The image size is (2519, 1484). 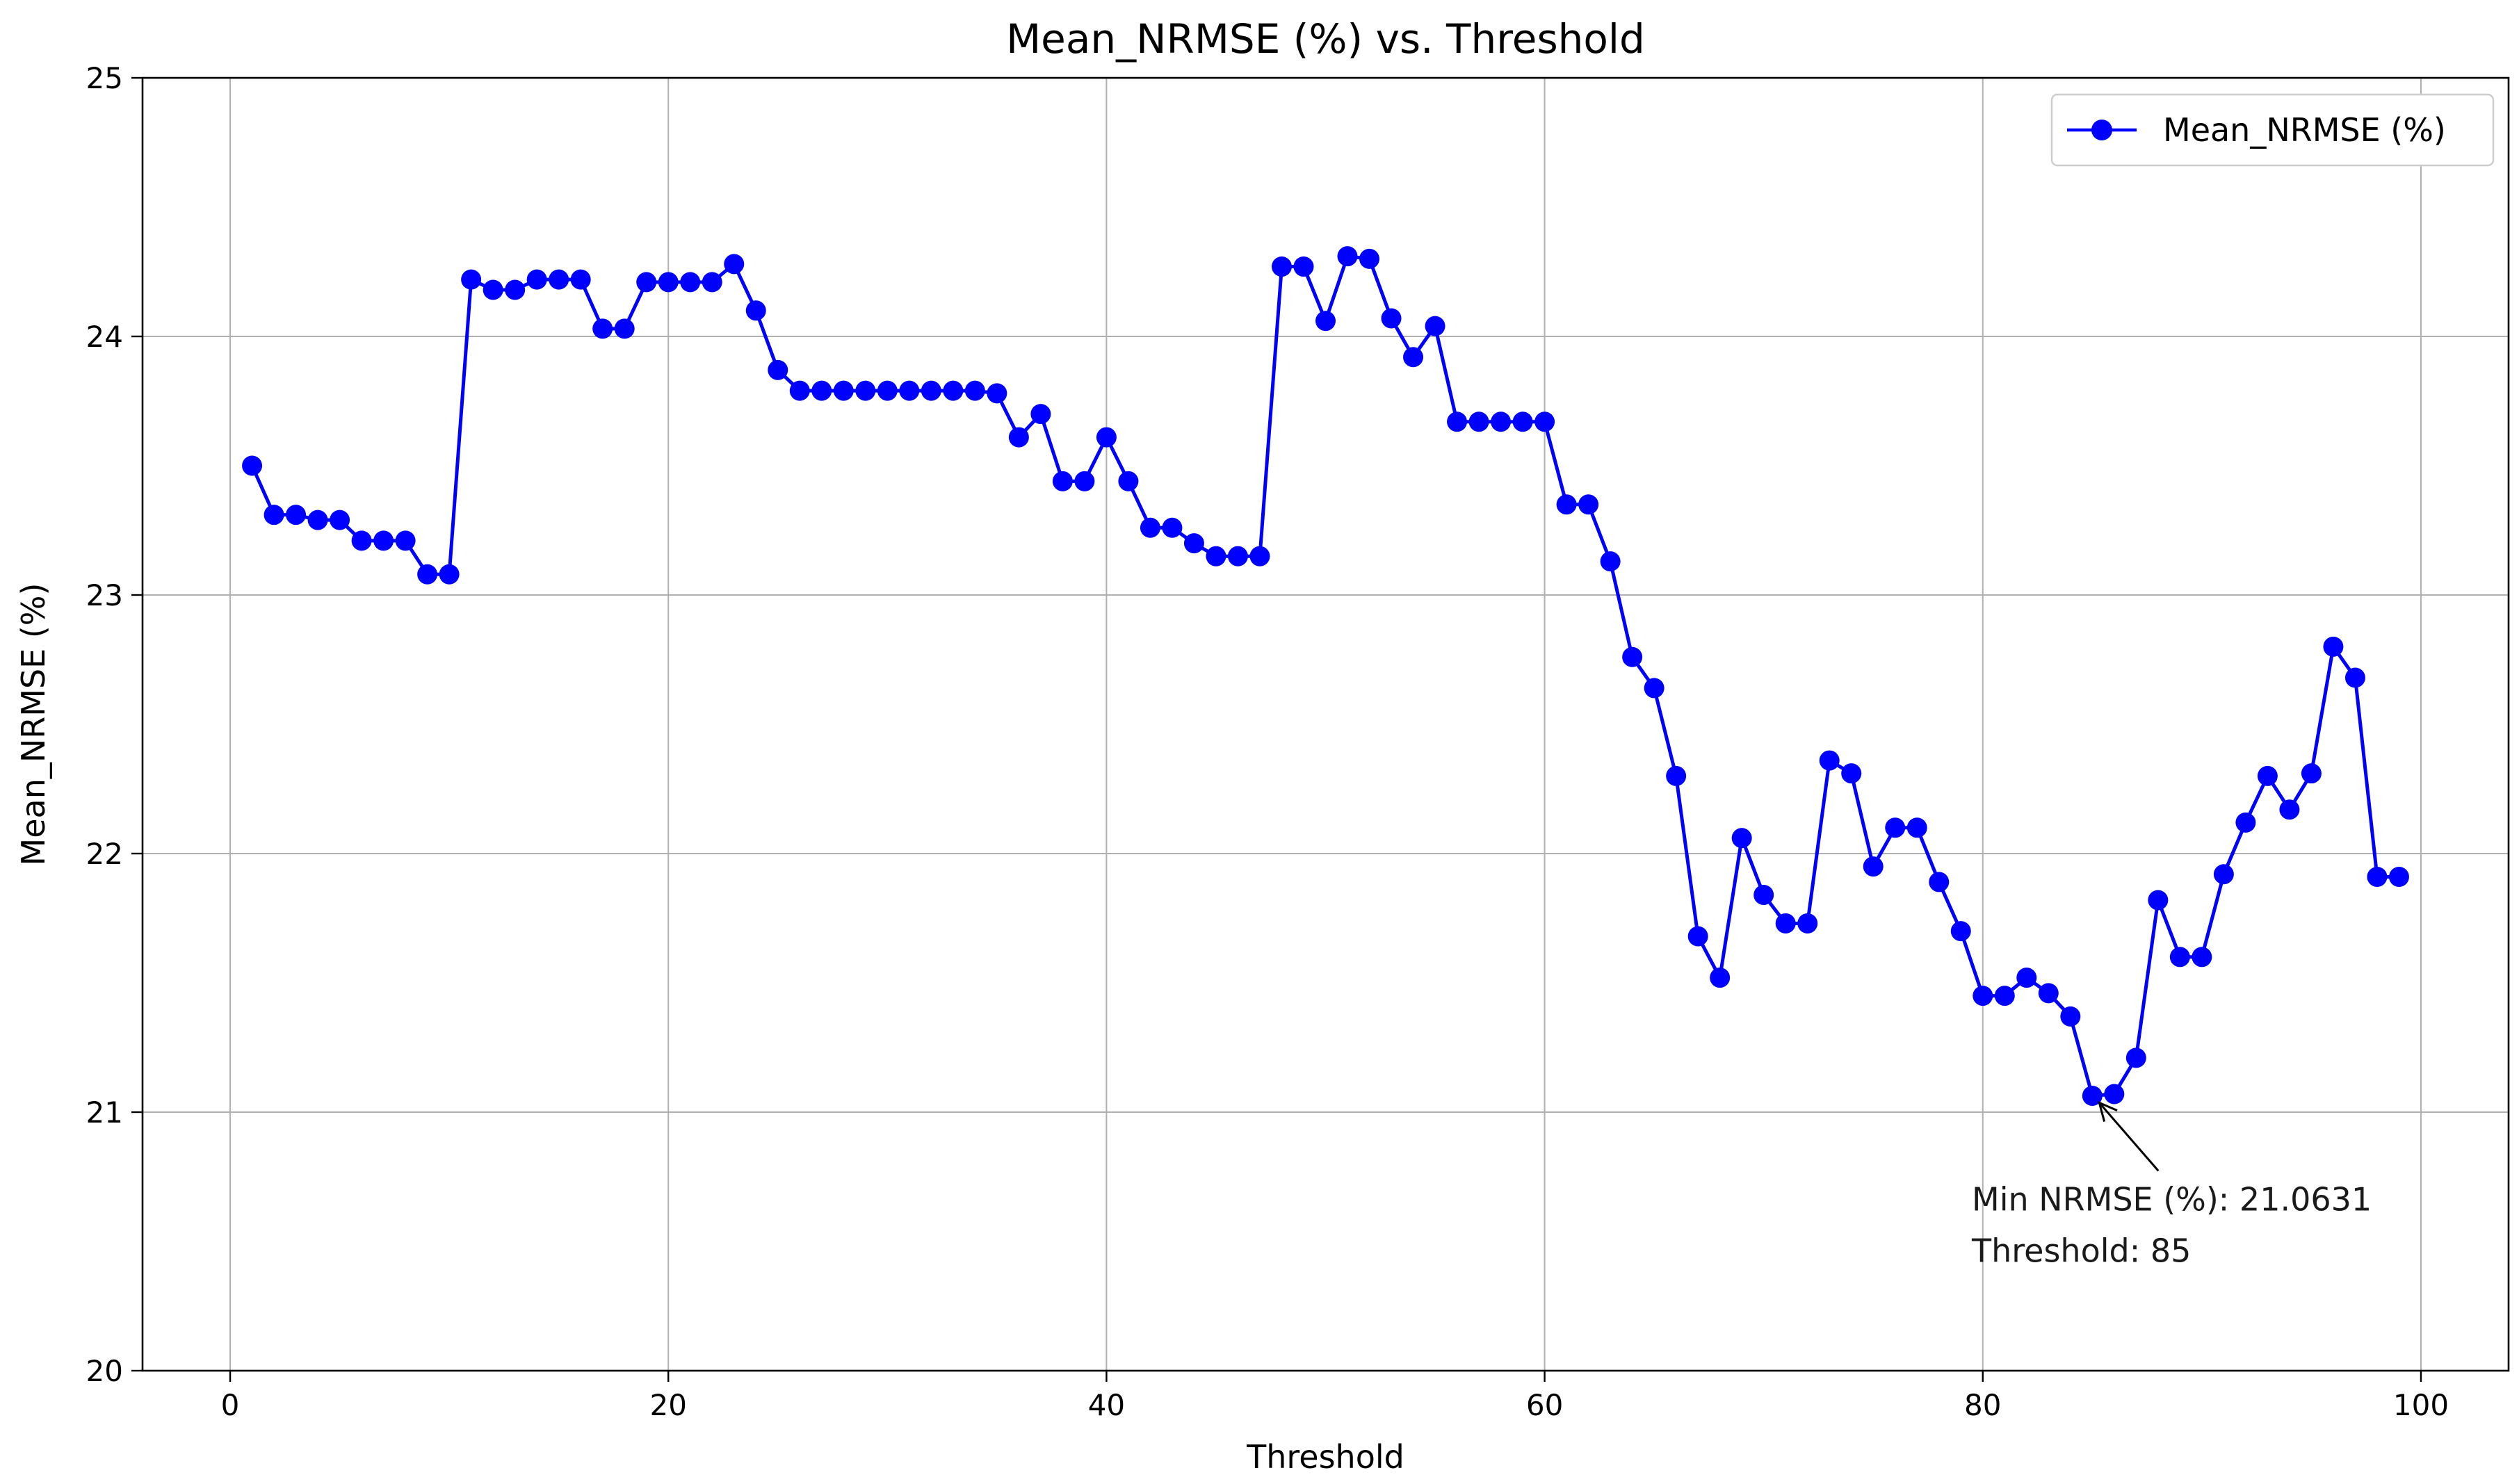 I want to click on x-tick-label: 100, so click(x=2421, y=1405).